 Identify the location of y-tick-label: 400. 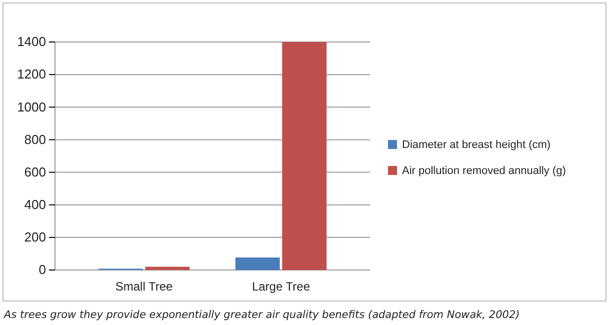
(35, 204).